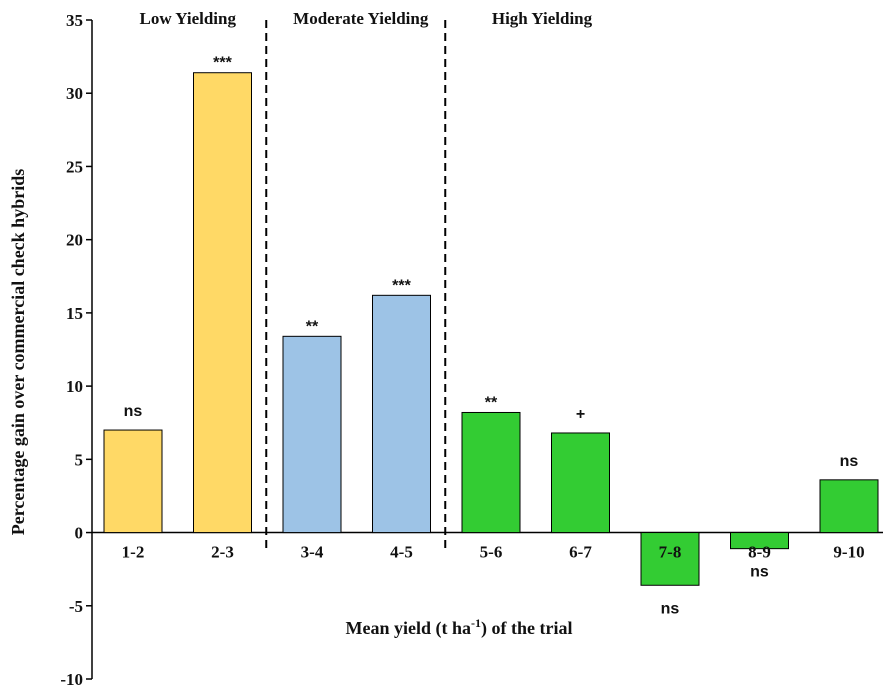 The height and width of the screenshot is (690, 883). What do you see at coordinates (542, 18) in the screenshot?
I see `group-label: High Yielding` at bounding box center [542, 18].